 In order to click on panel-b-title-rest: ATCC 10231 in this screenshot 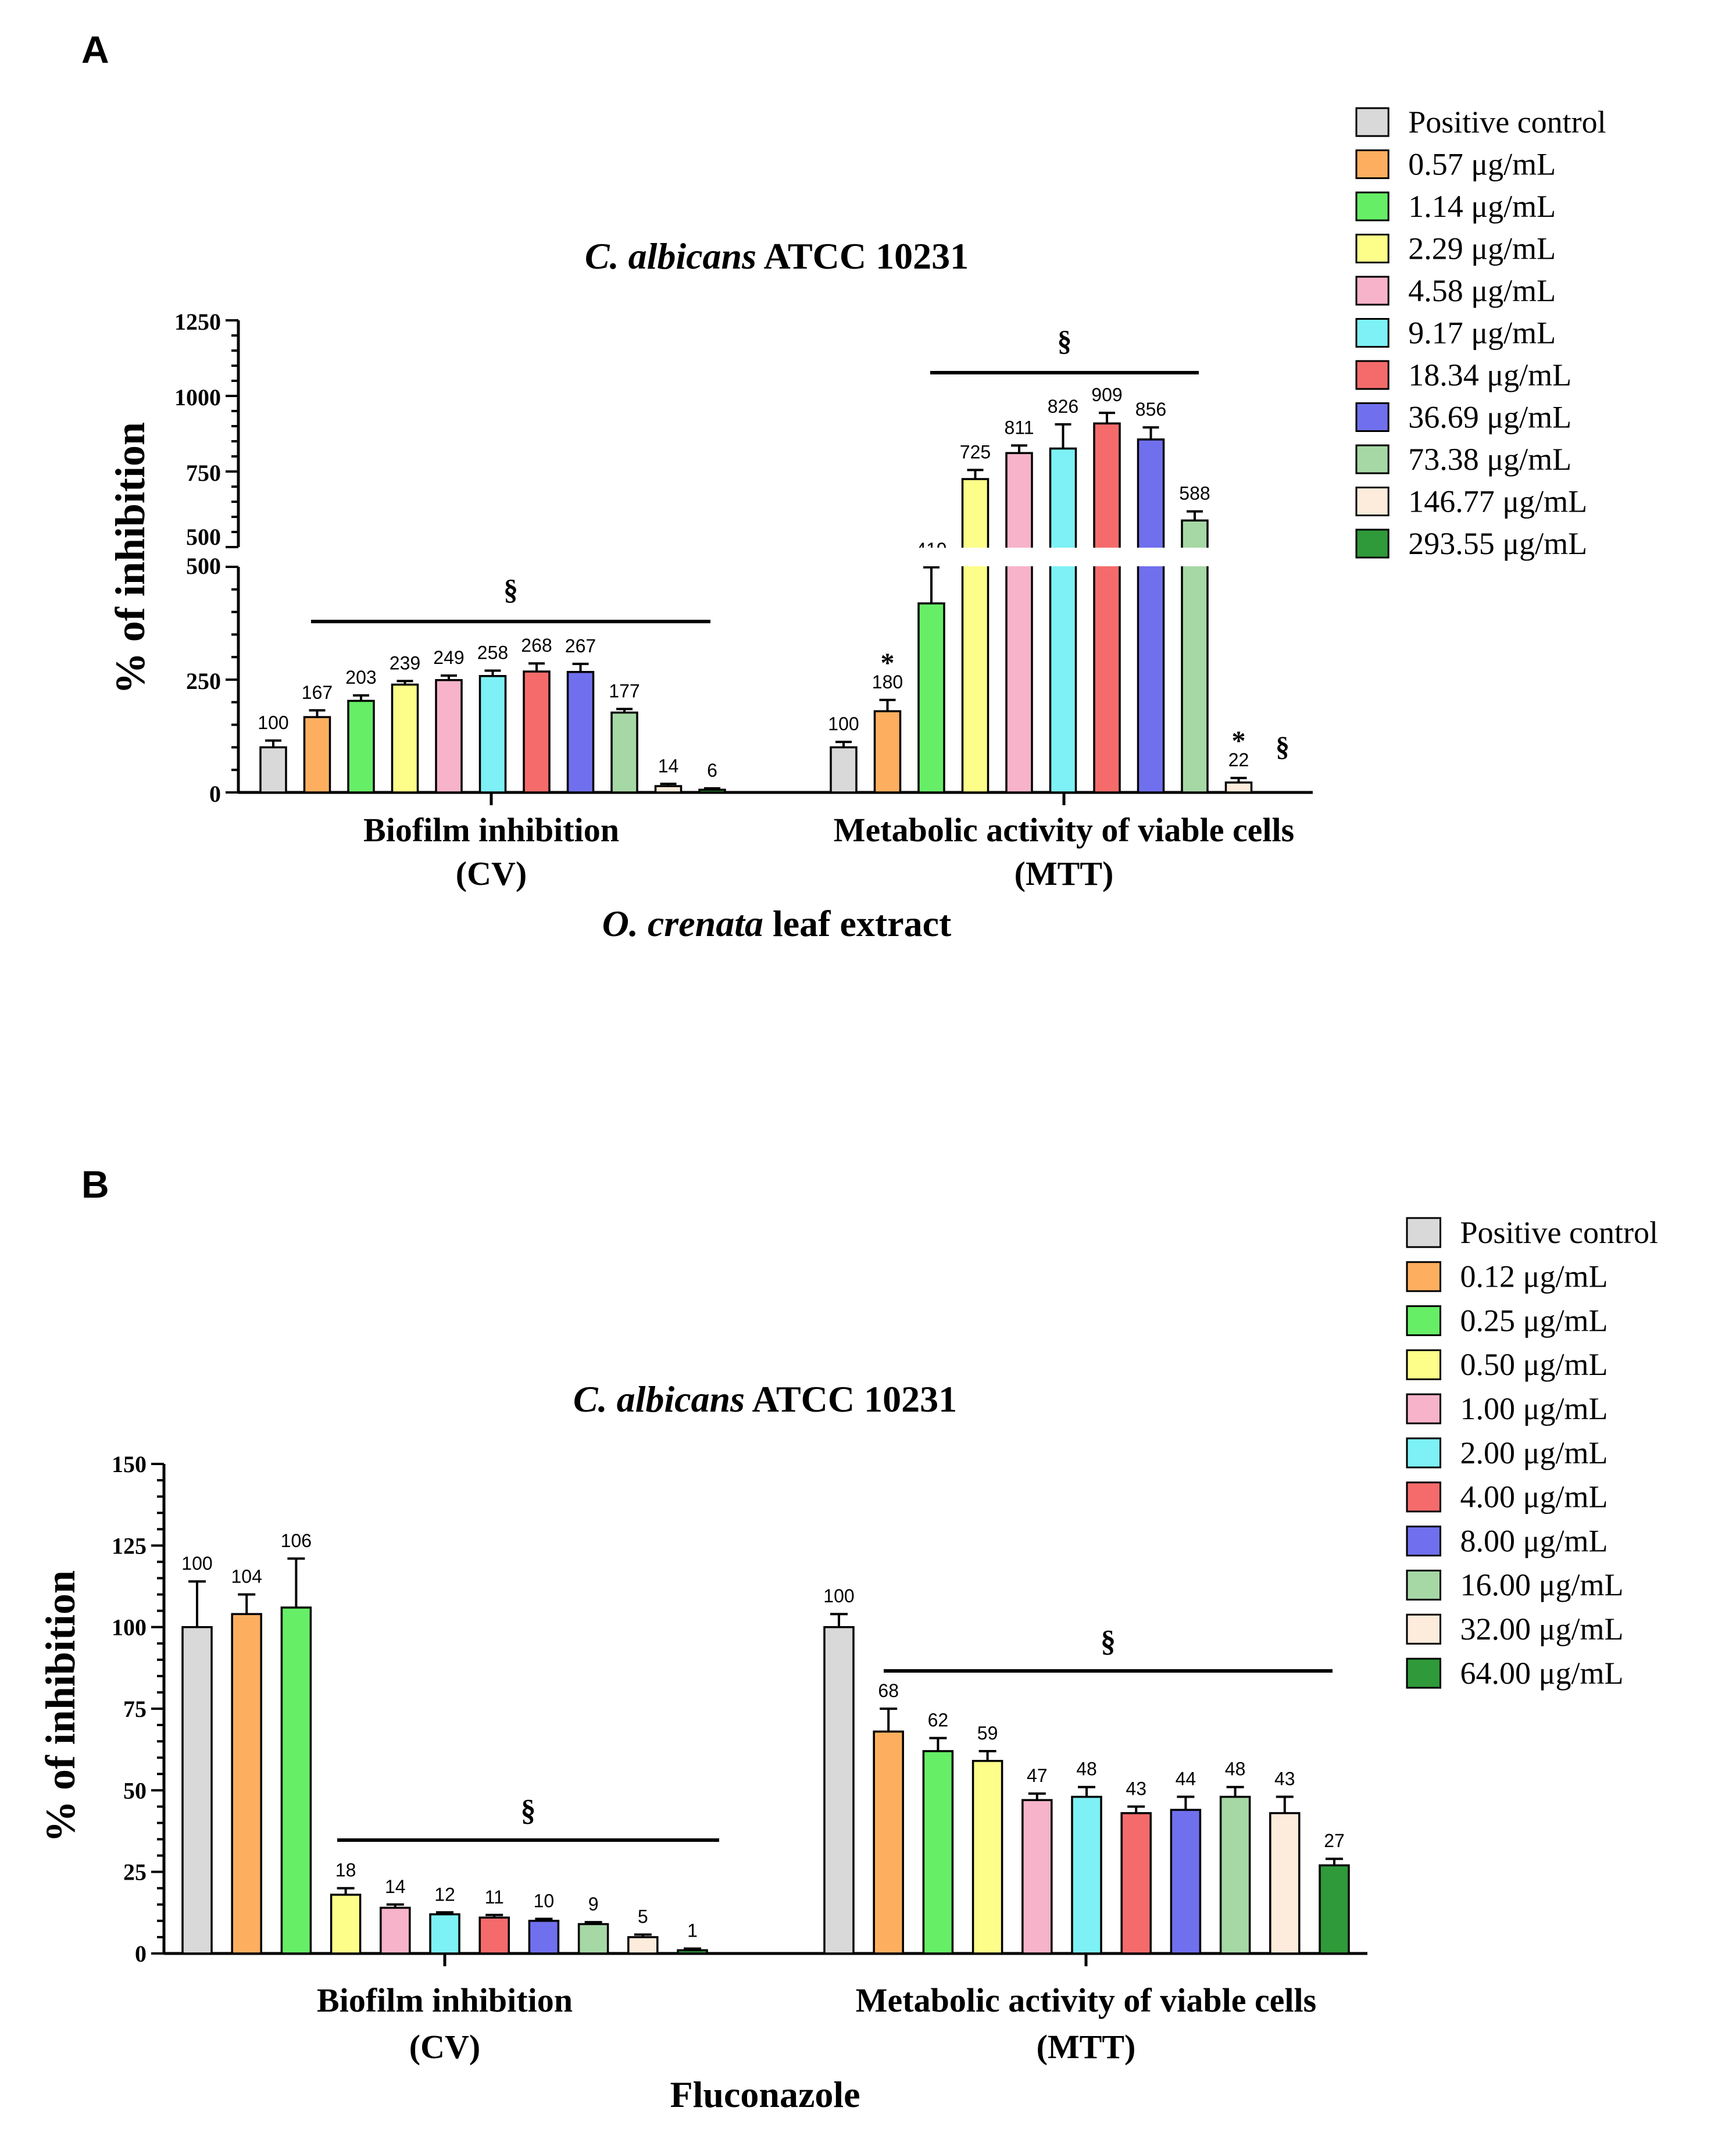, I will do `click(851, 1399)`.